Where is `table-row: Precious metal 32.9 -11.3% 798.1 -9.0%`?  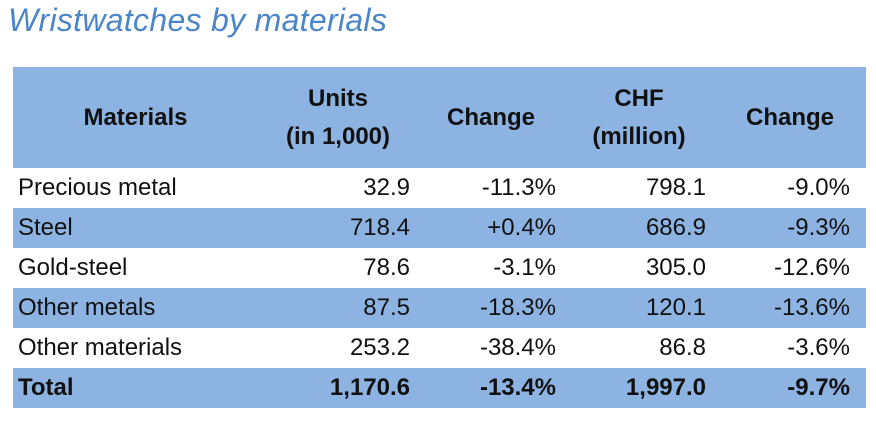
table-row: Precious metal 32.9 -11.3% 798.1 -9.0% is located at coordinates (439, 188).